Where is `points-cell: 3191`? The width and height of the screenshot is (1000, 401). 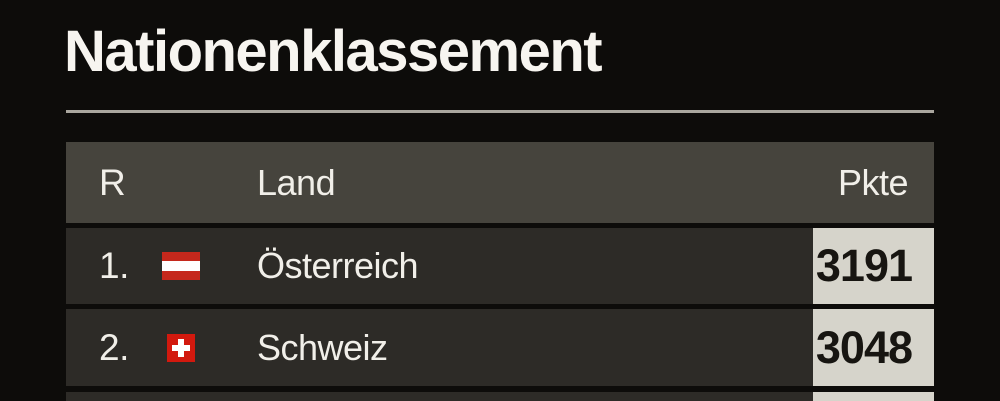 points-cell: 3191 is located at coordinates (873, 266).